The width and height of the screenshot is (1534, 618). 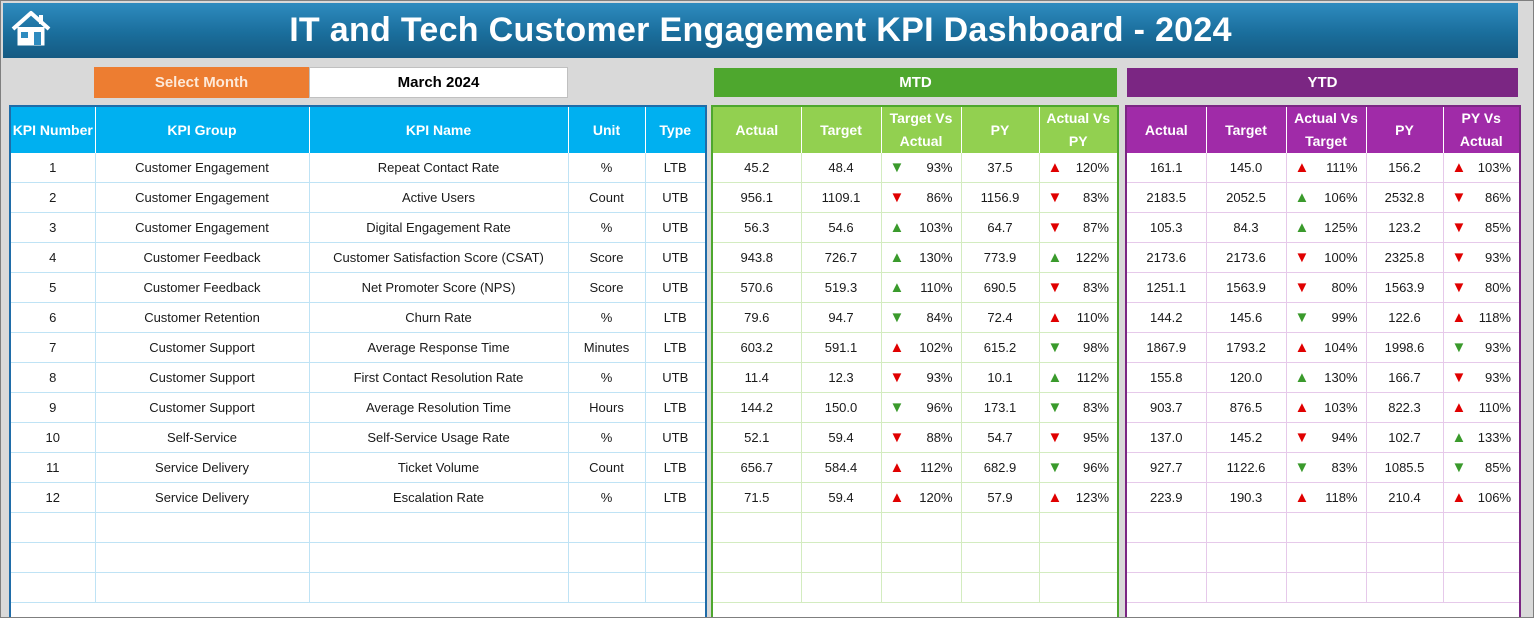 I want to click on mtd-actual-vs-py-indicator: ▲ 123%, so click(x=1079, y=497).